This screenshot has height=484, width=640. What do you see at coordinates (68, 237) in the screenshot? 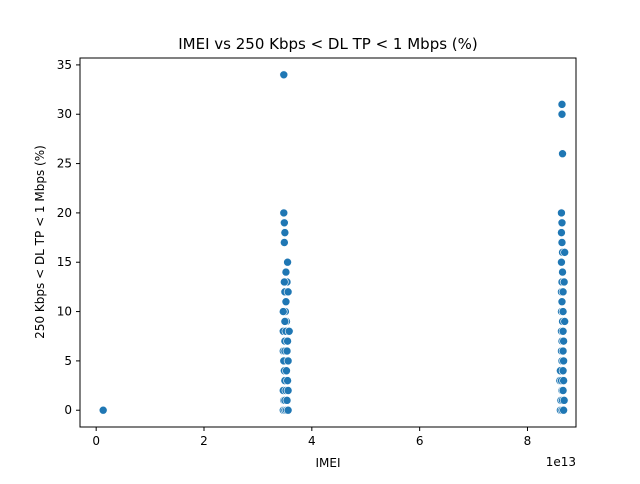
I see `y-axis-ticks: 0 5 10 15 20 25 30 35` at bounding box center [68, 237].